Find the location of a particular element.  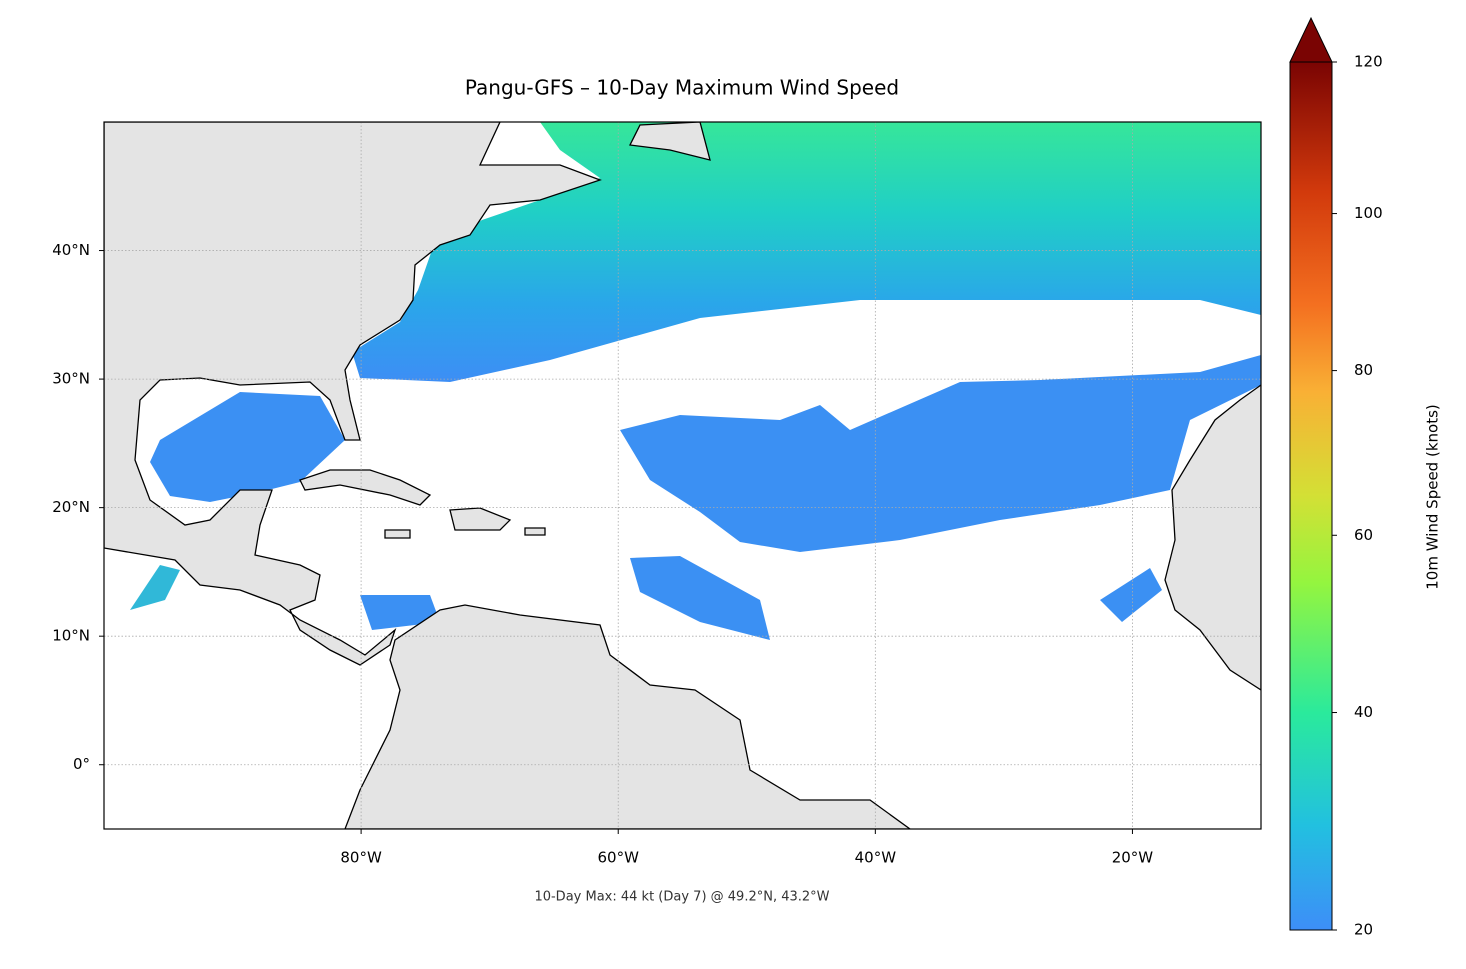

jamaica is located at coordinates (397, 534).